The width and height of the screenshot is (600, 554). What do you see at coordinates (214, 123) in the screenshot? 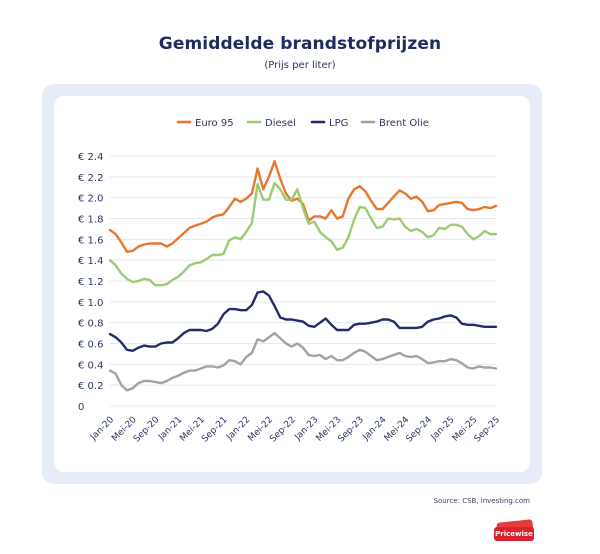
I see `legend-label-euro-95: Euro 95` at bounding box center [214, 123].